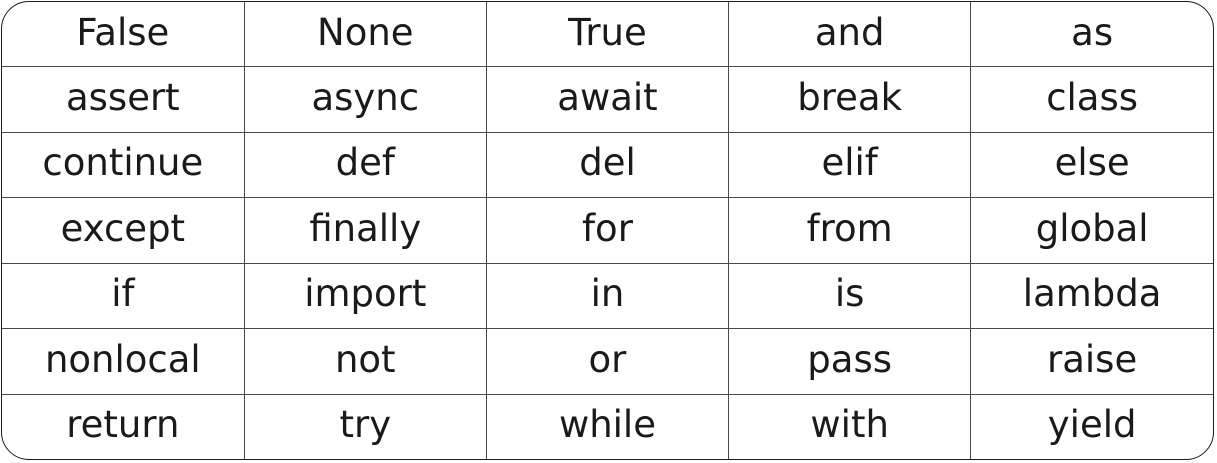  Describe the element at coordinates (123, 230) in the screenshot. I see `keyword-cell: except` at that location.